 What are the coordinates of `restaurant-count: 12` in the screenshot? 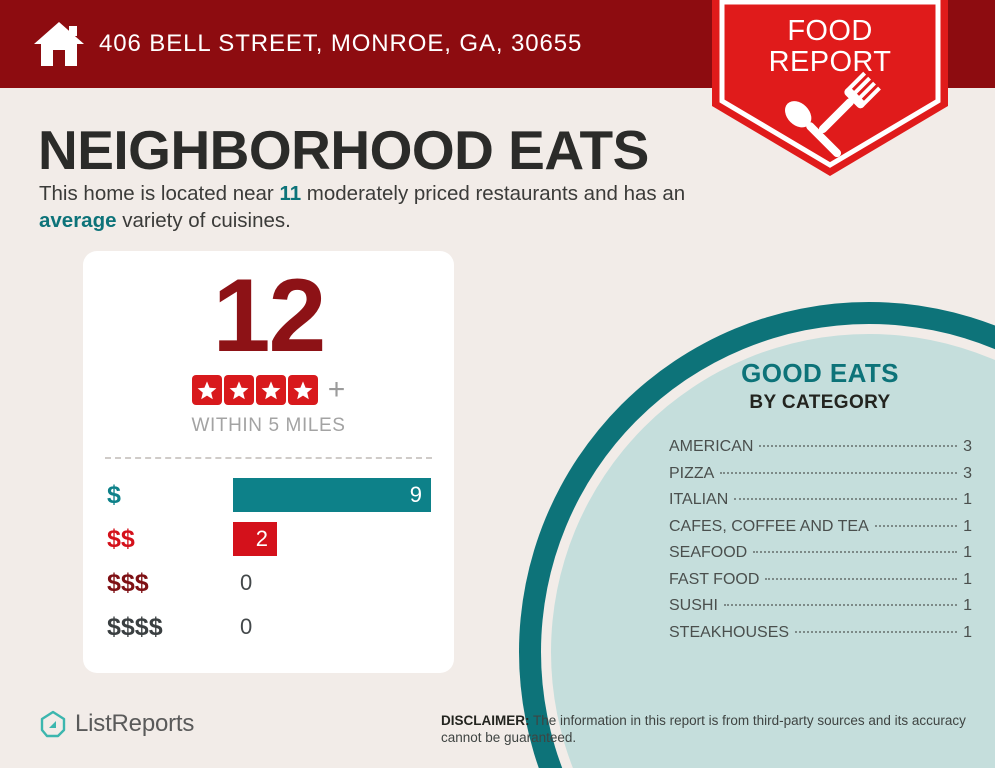 It's located at (269, 316).